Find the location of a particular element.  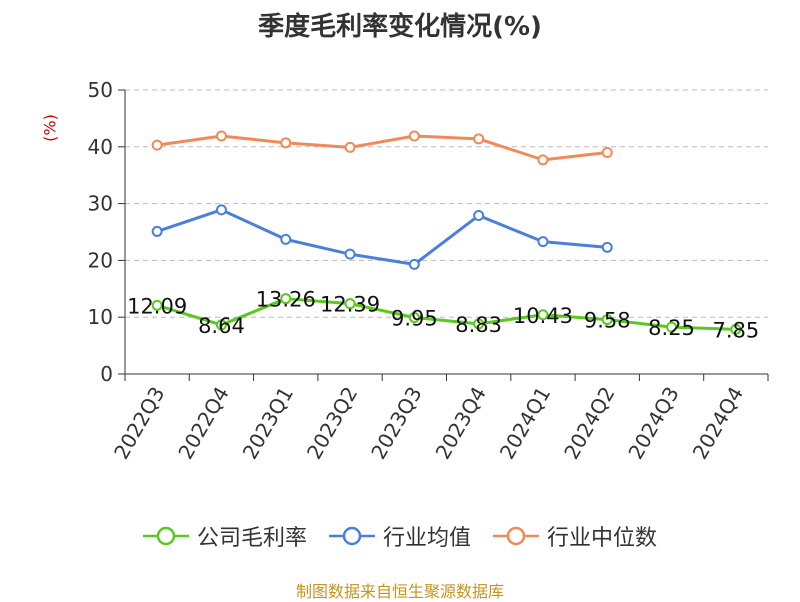

x-tick-label: 2023Q4 is located at coordinates (461, 423).